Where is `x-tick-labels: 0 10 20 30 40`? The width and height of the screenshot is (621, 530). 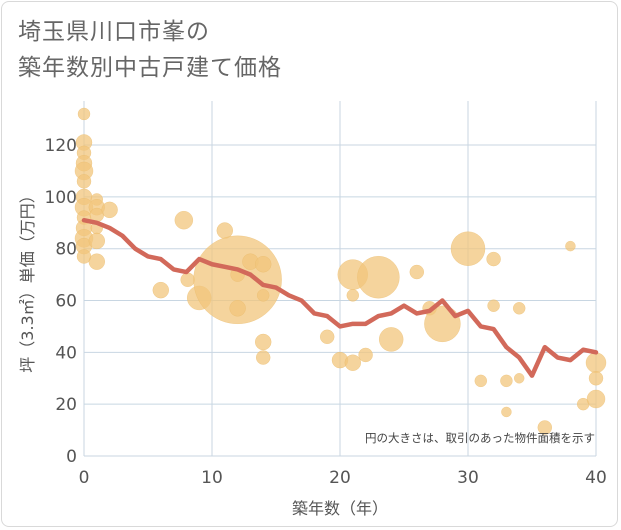
x-tick-labels: 0 10 20 30 40 is located at coordinates (343, 478).